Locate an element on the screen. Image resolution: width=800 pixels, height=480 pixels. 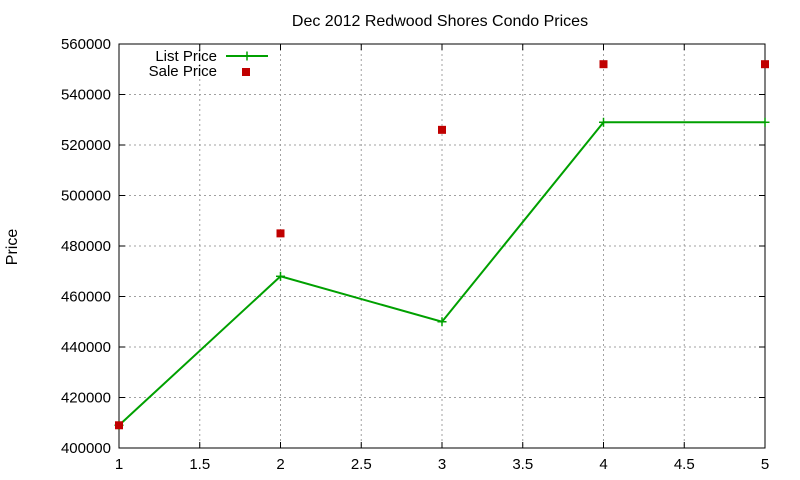
y-tick-label: 560000 is located at coordinates (86, 44).